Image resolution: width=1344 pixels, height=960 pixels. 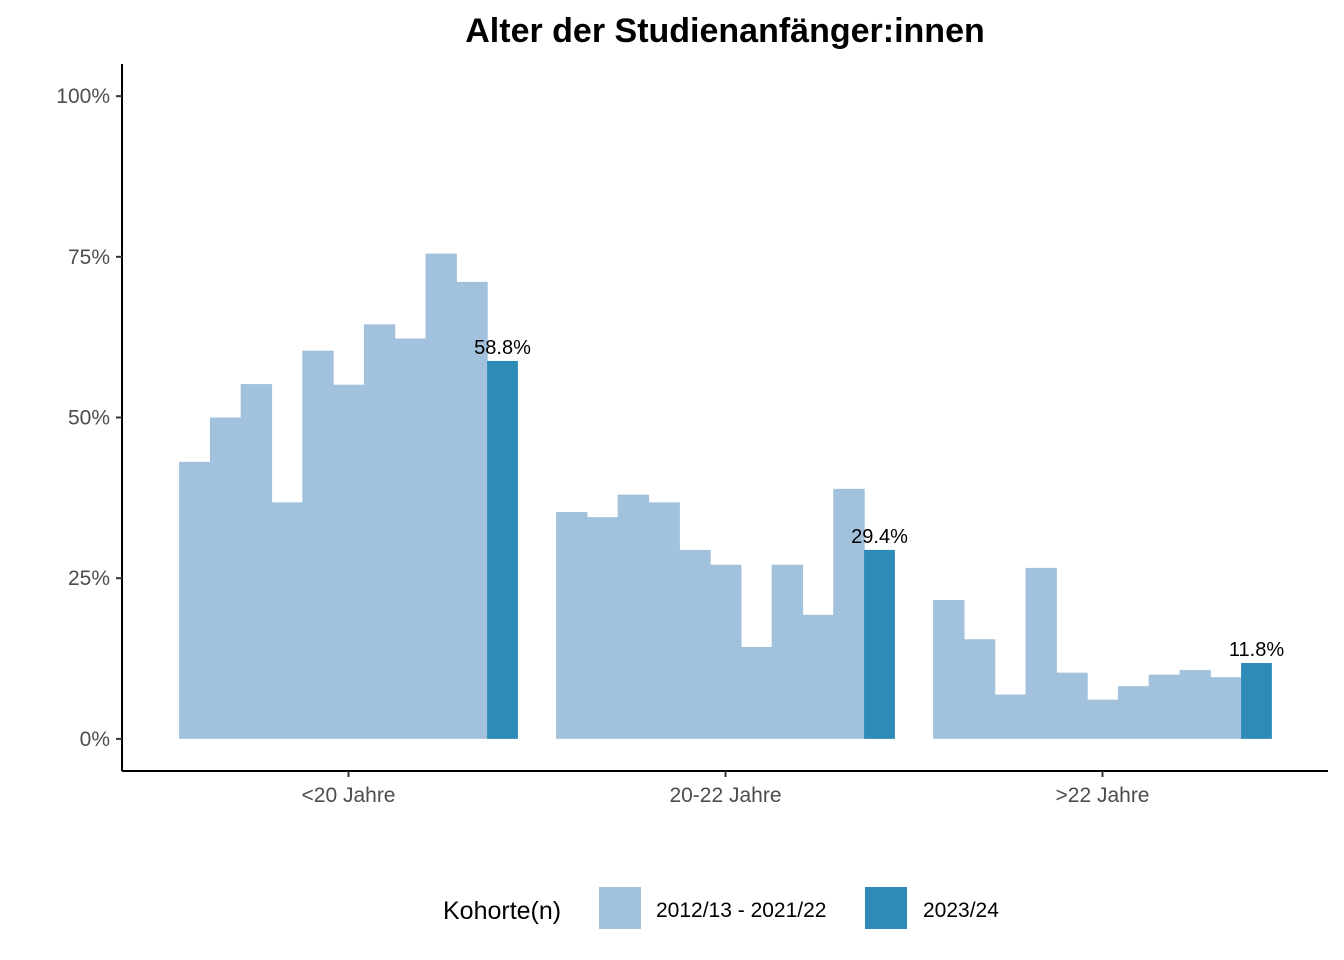 I want to click on y-tick-label-1: 25%, so click(x=89, y=578).